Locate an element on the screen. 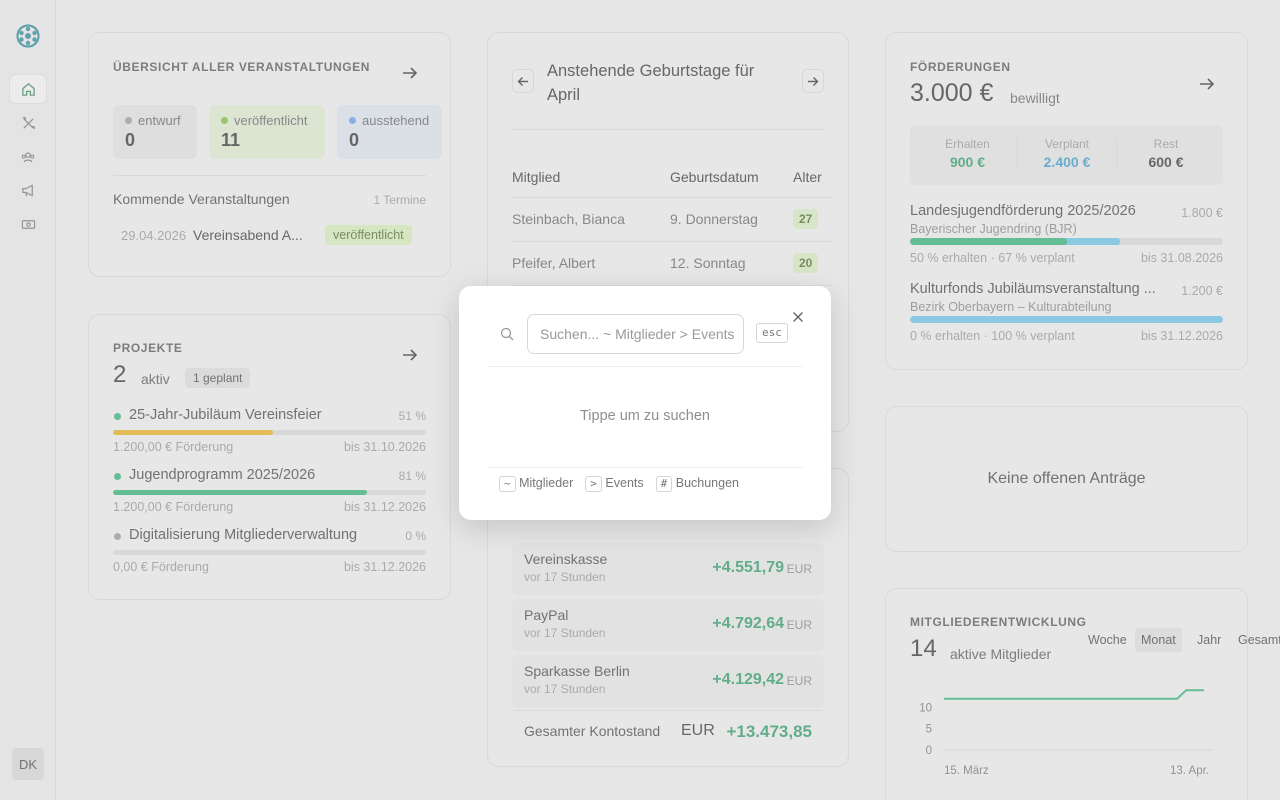 The image size is (1280, 800). home-icon is located at coordinates (28, 89).